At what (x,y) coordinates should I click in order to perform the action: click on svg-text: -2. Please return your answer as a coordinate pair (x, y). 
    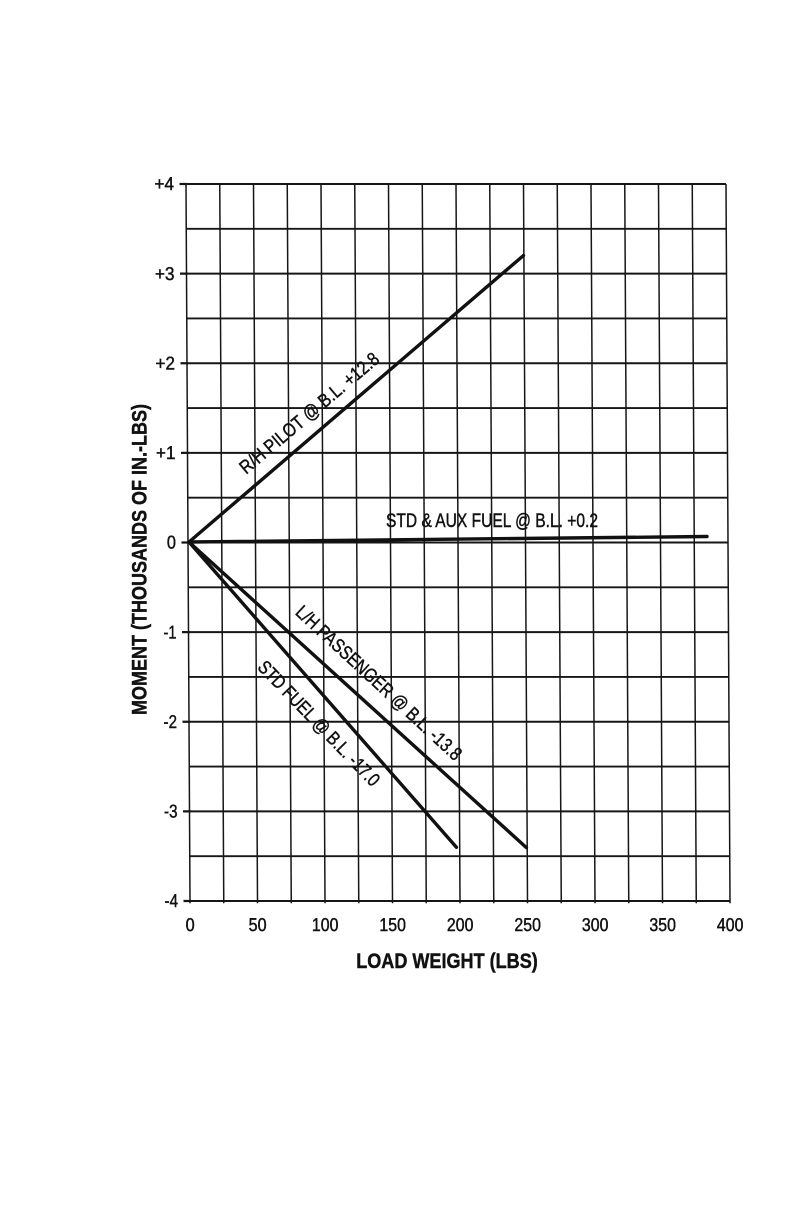
    Looking at the image, I should click on (170, 721).